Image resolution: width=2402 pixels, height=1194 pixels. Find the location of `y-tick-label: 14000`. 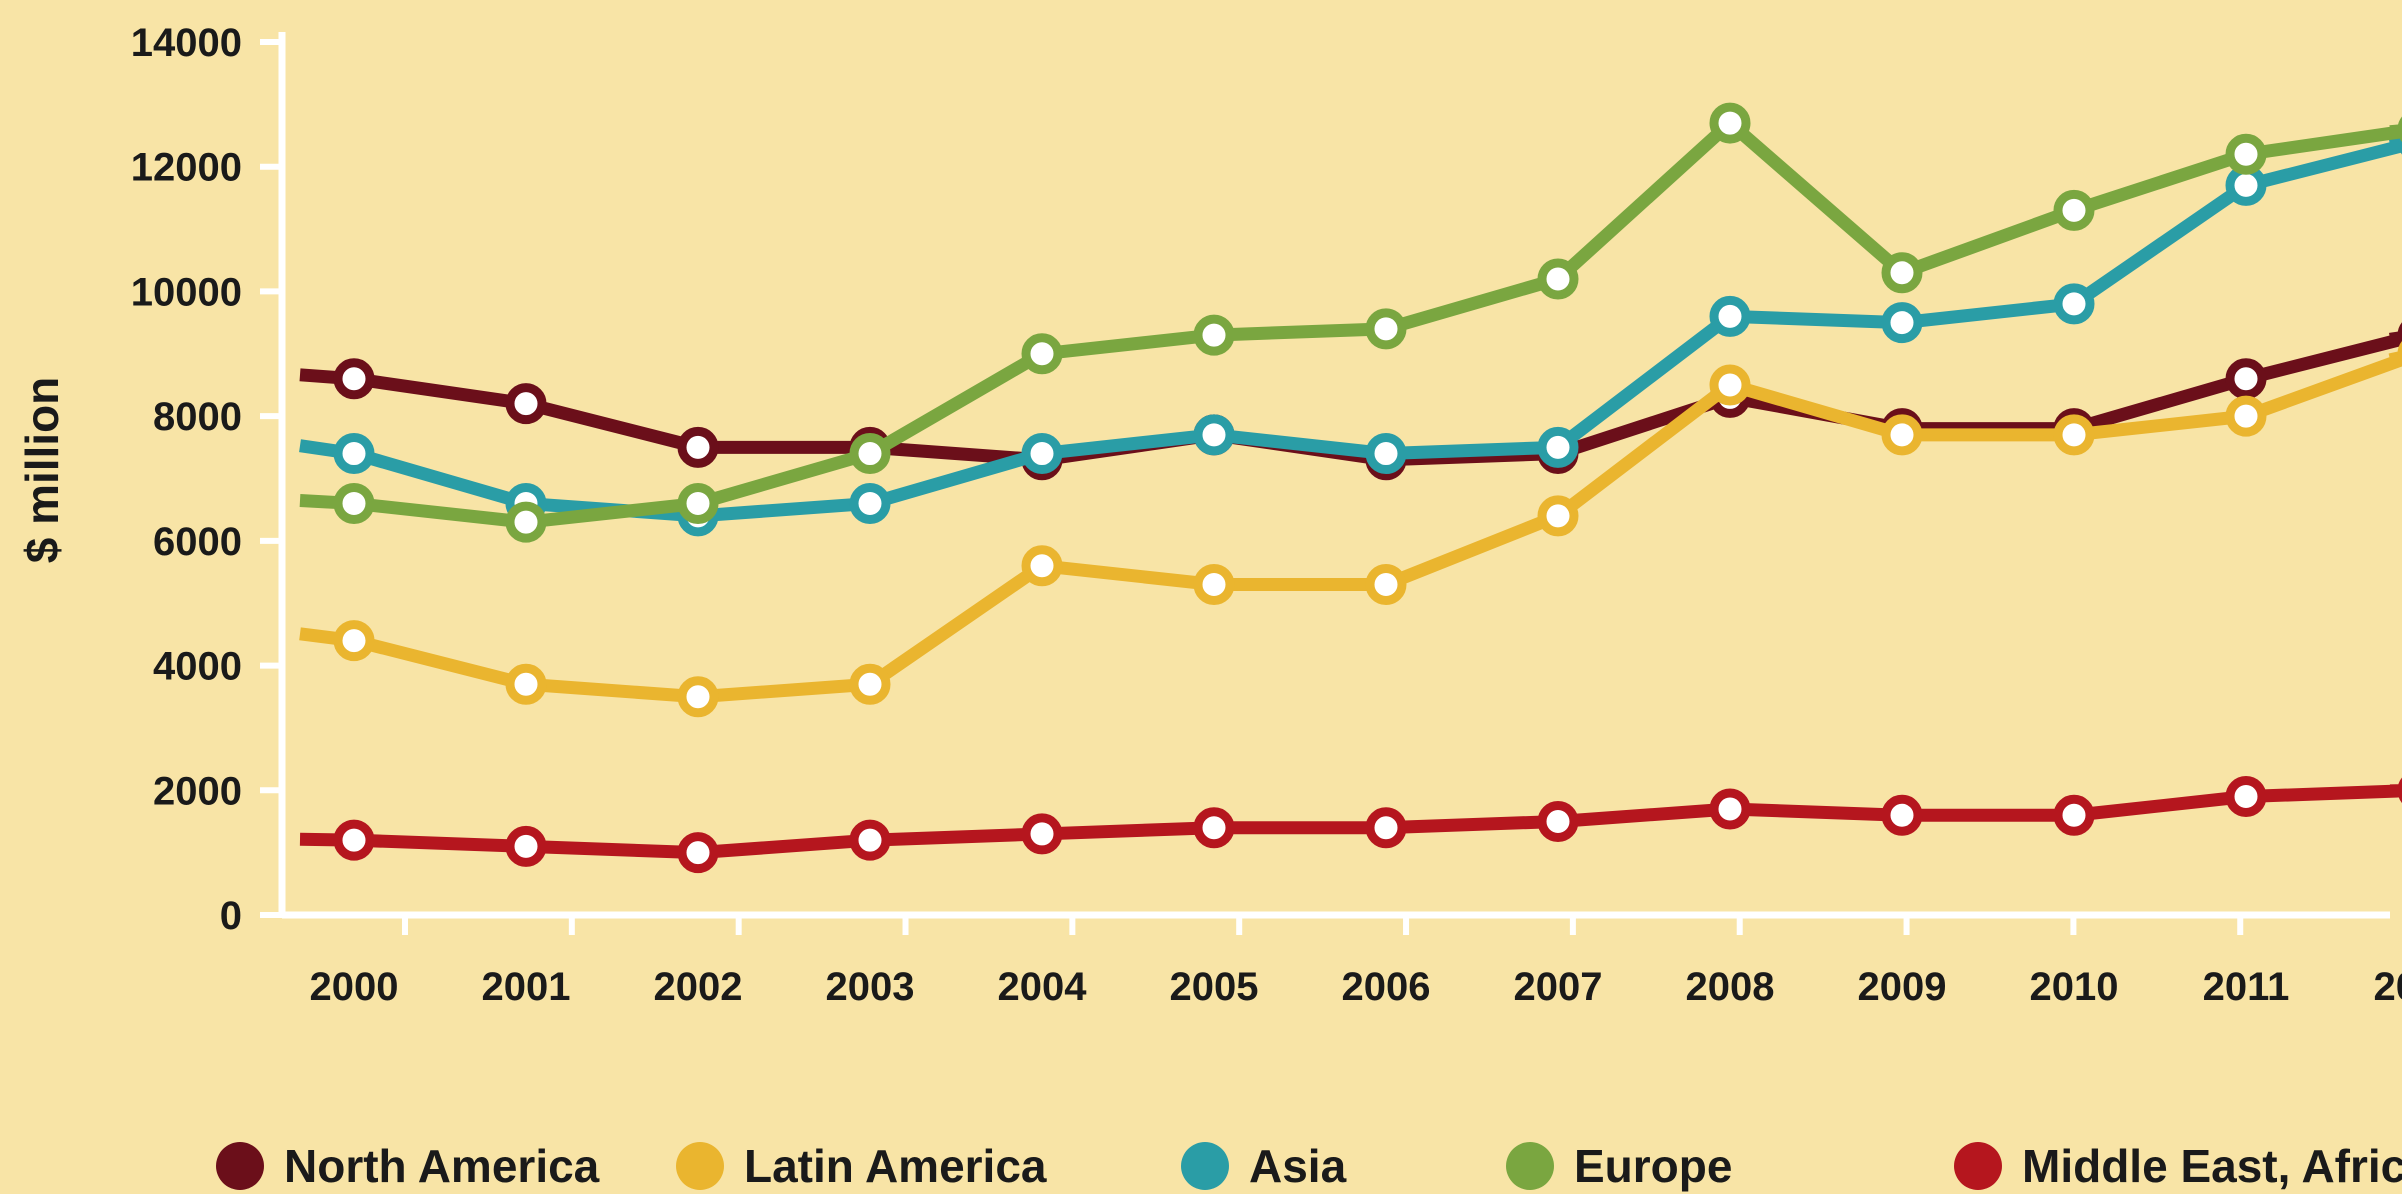

y-tick-label: 14000 is located at coordinates (186, 43).